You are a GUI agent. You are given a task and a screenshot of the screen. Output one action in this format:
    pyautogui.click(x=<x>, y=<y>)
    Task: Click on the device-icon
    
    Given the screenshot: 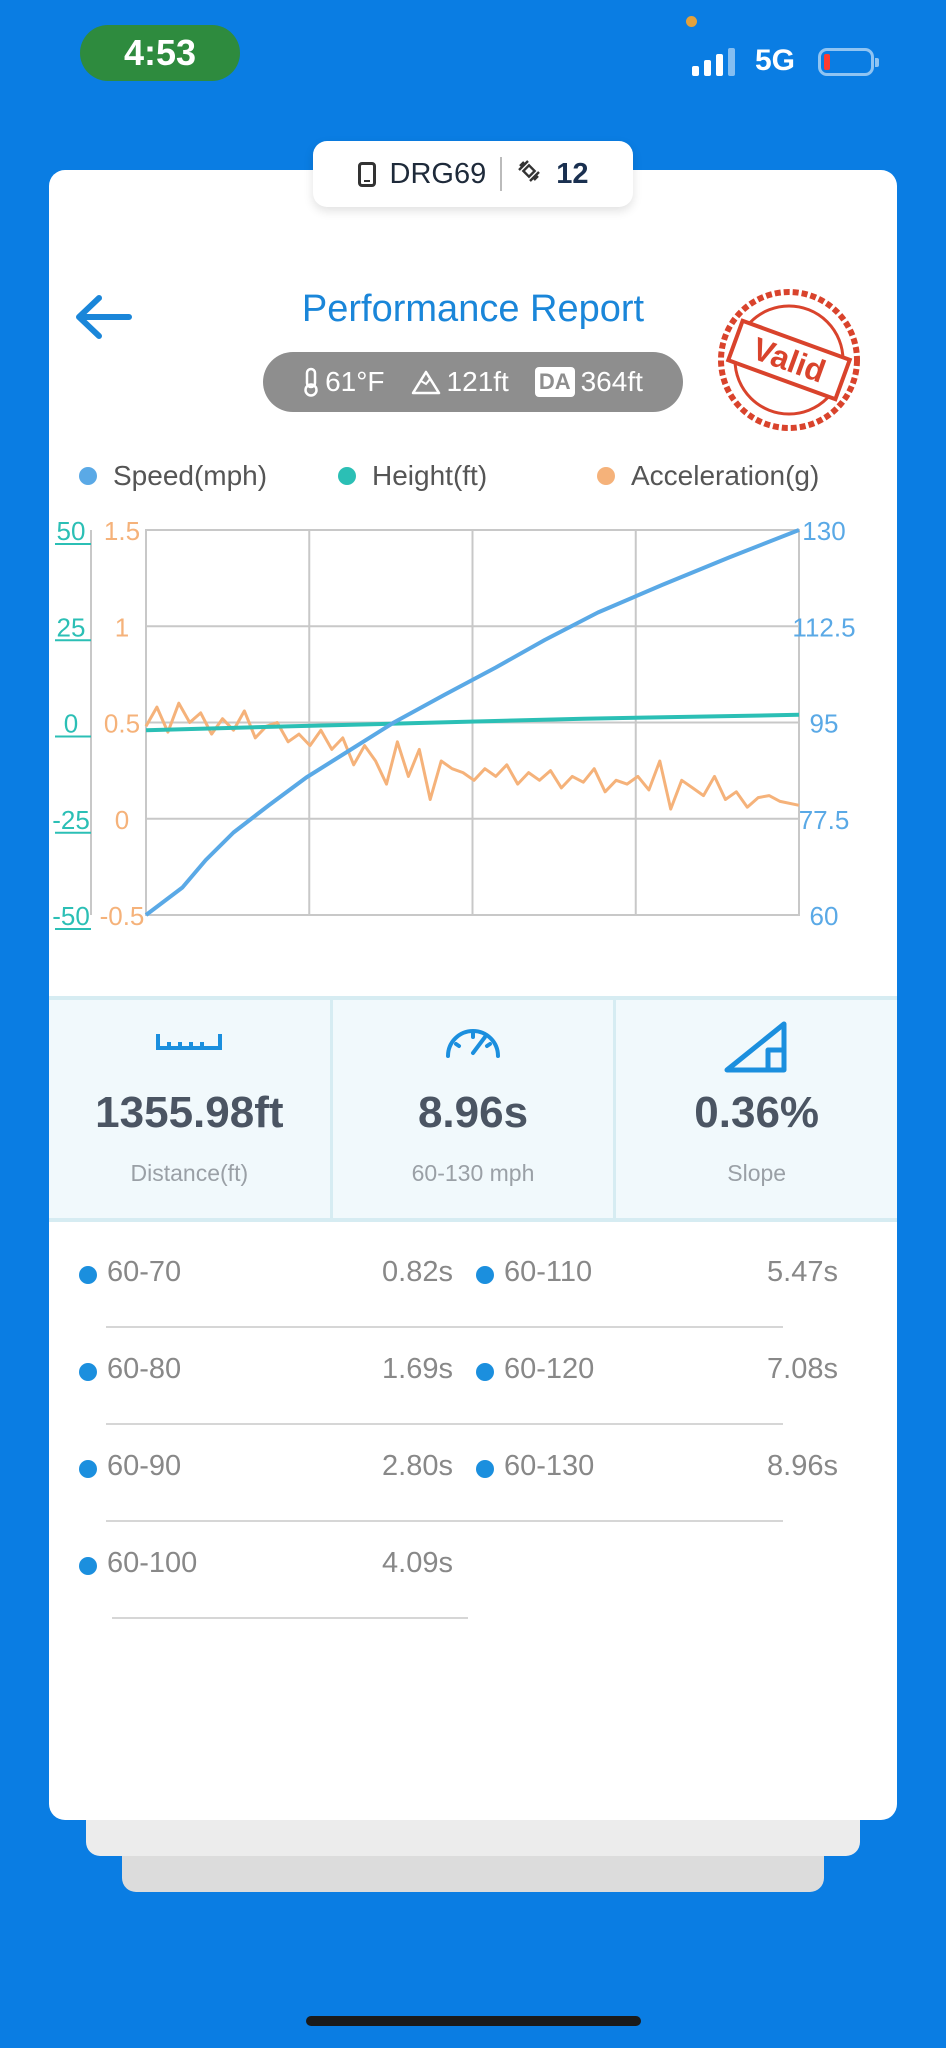 What is the action you would take?
    pyautogui.click(x=366, y=174)
    